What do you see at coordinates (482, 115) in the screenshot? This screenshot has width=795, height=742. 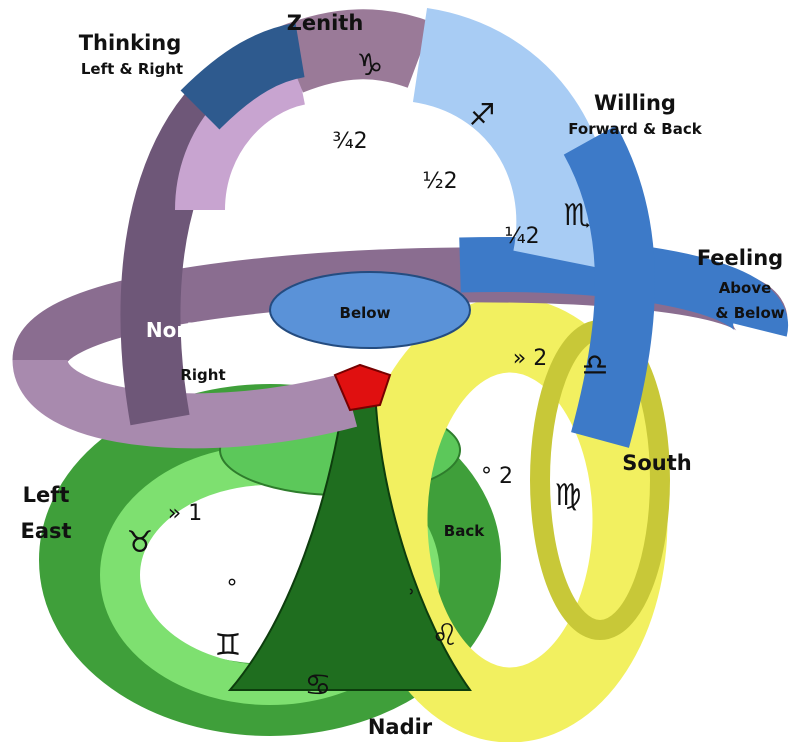 I see `sign: ♐` at bounding box center [482, 115].